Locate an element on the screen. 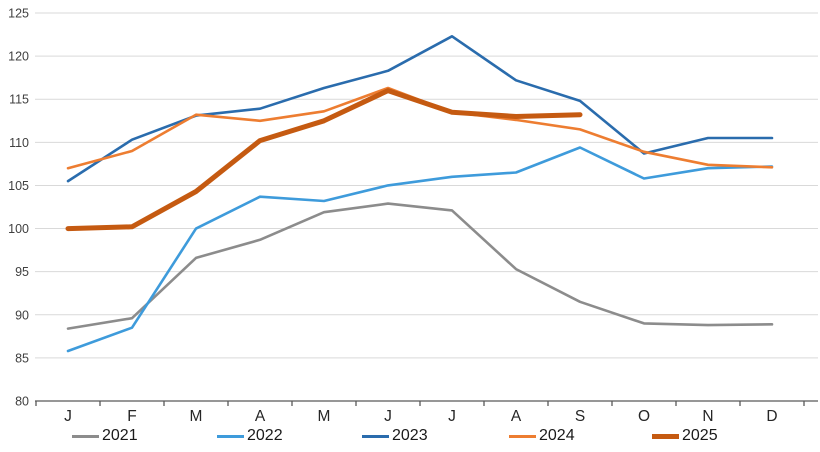  x-axis-label: F is located at coordinates (131, 416).